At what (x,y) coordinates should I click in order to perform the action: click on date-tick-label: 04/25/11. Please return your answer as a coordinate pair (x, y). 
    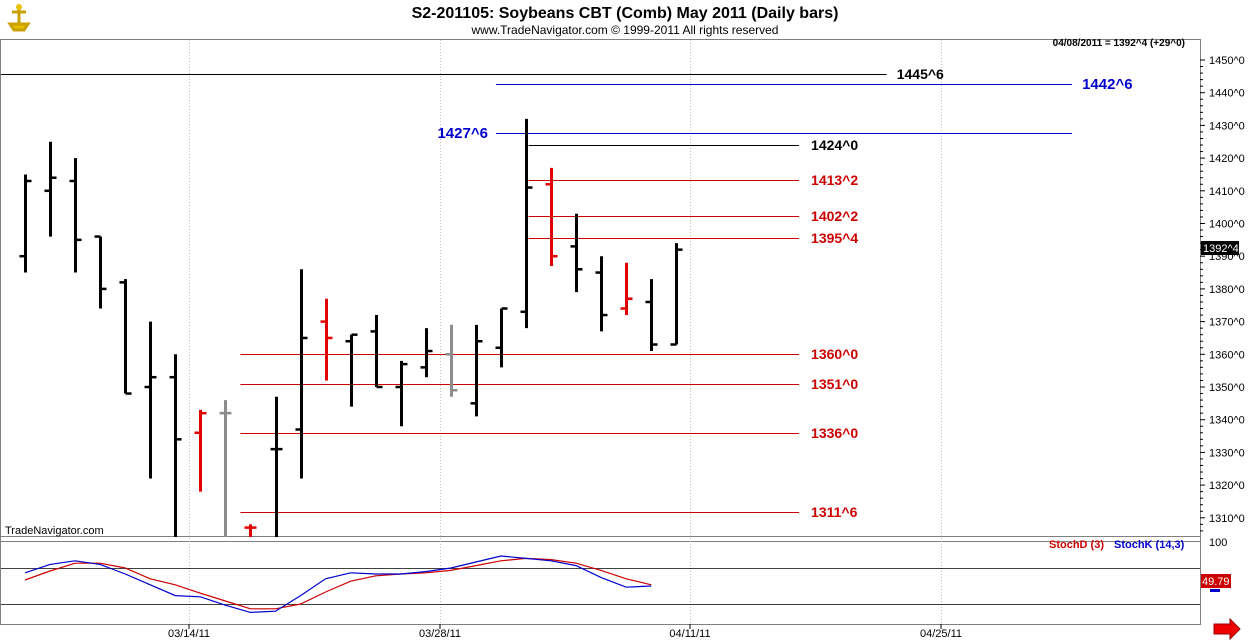
    Looking at the image, I should click on (941, 634).